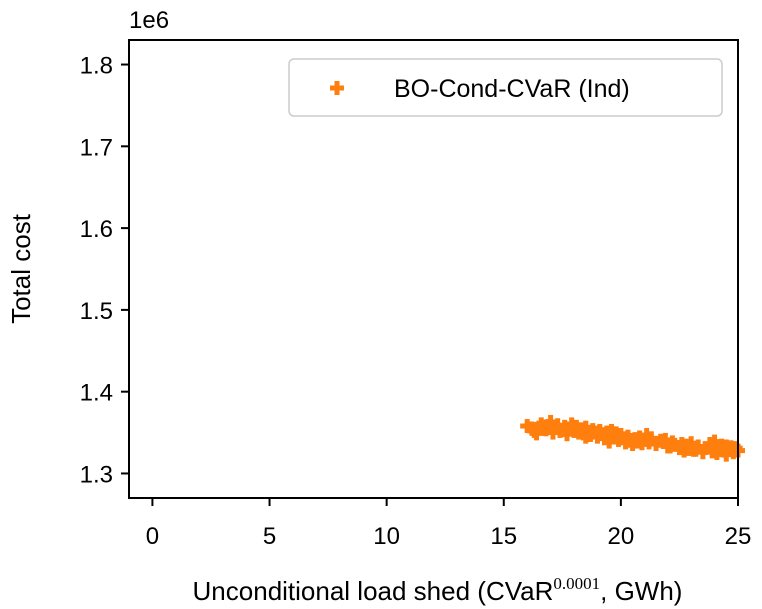 Image resolution: width=762 pixels, height=609 pixels. What do you see at coordinates (386, 536) in the screenshot?
I see `x-tick-label: 10` at bounding box center [386, 536].